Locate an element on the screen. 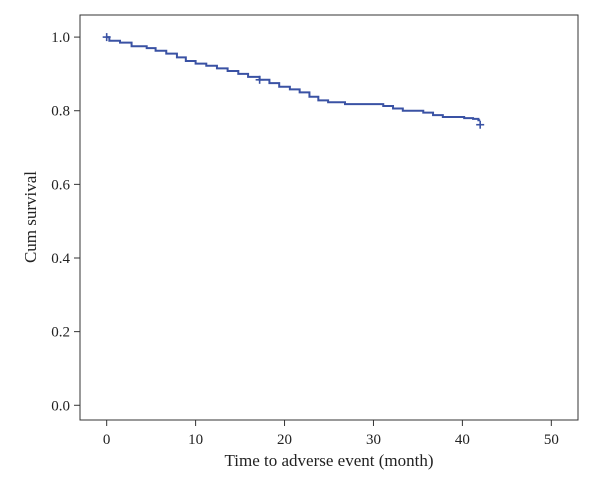 The image size is (600, 489). x-tick-label: 40 is located at coordinates (462, 440).